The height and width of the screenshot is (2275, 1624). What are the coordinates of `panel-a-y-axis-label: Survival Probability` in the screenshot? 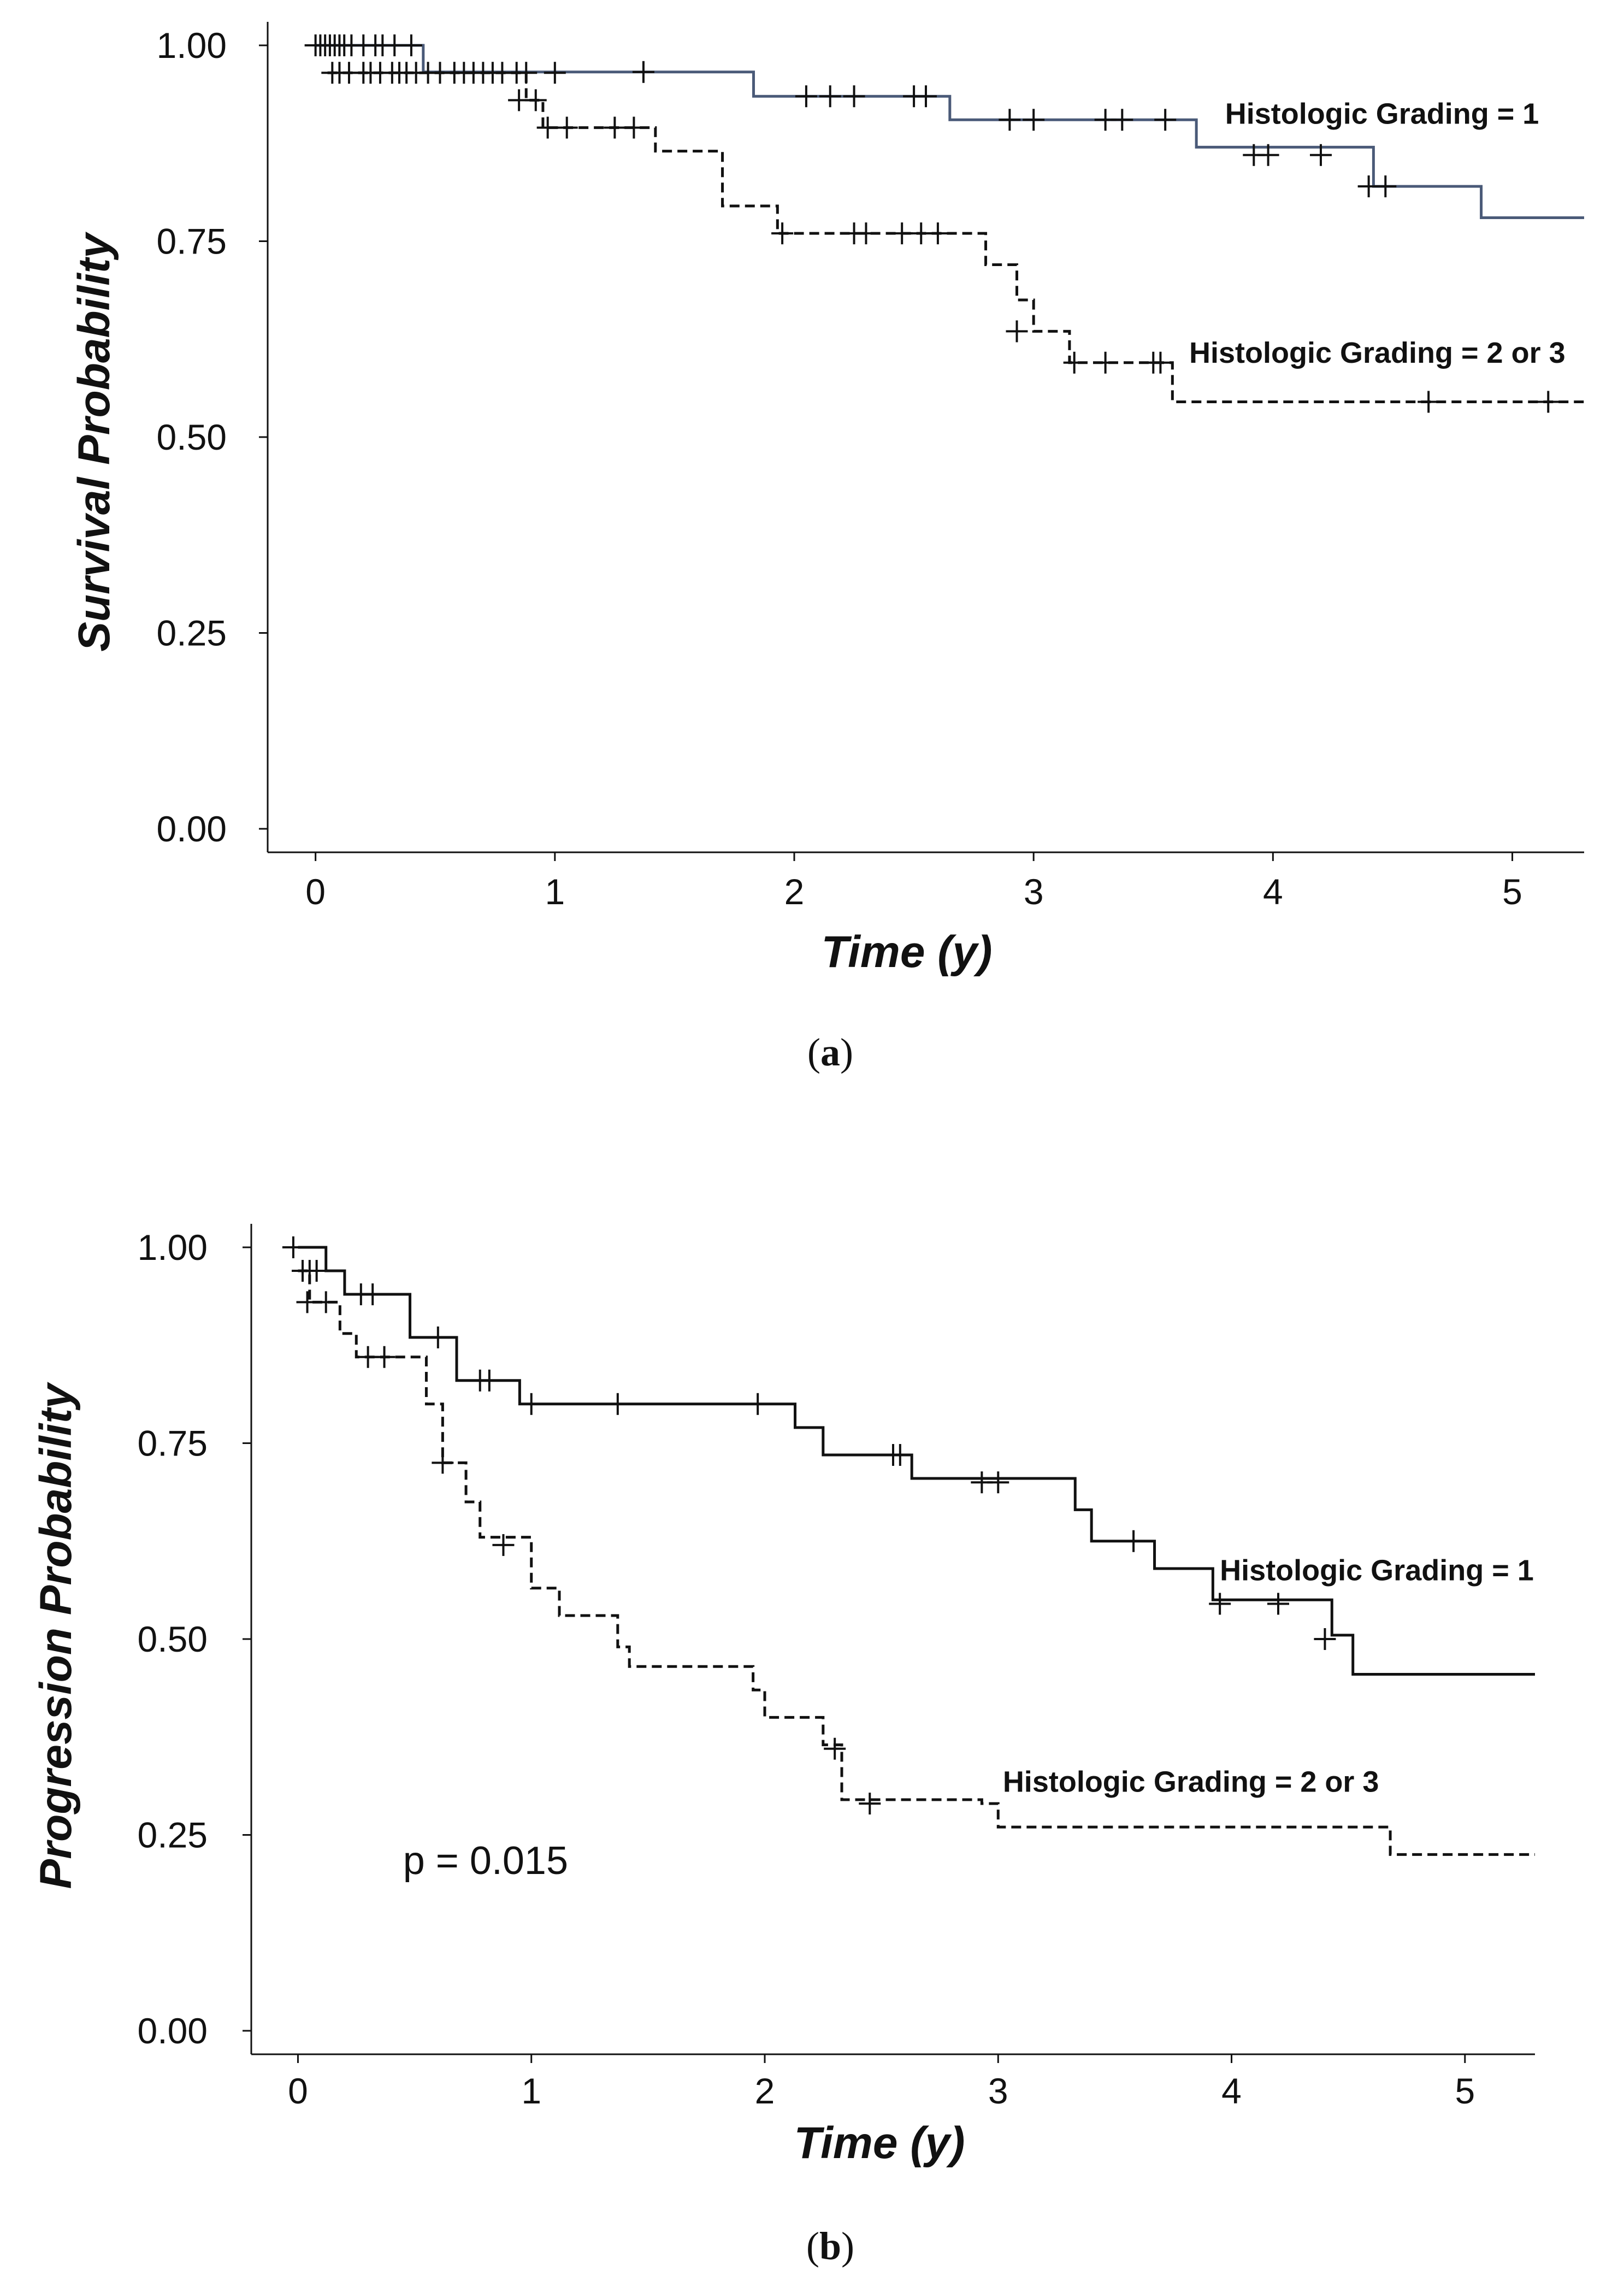 It's located at (94, 441).